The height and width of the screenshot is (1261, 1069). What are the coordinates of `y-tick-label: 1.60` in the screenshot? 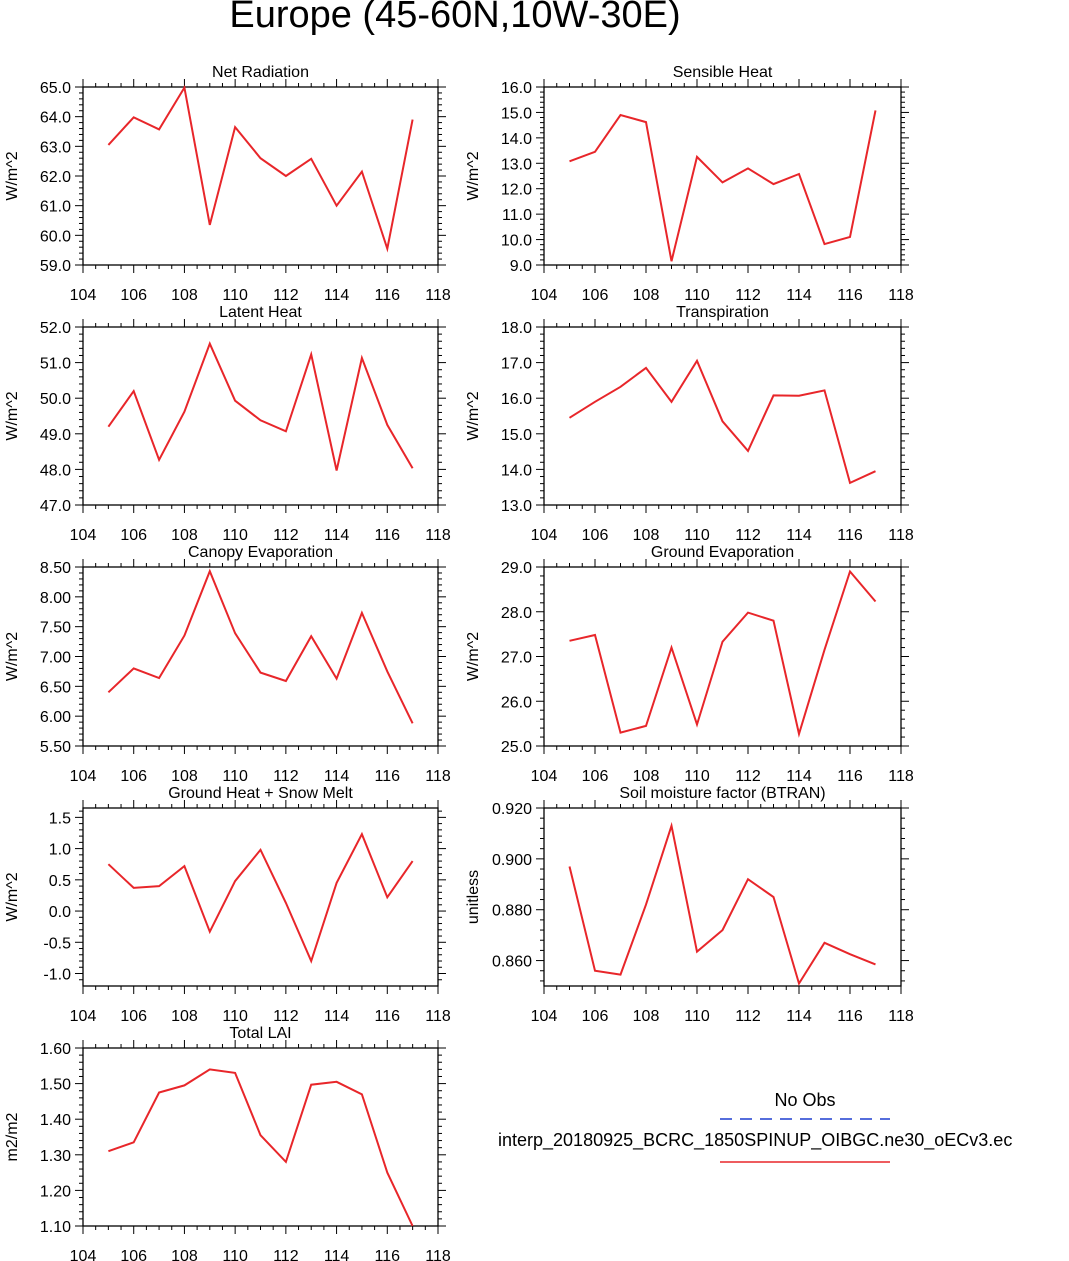 It's located at (55, 1049).